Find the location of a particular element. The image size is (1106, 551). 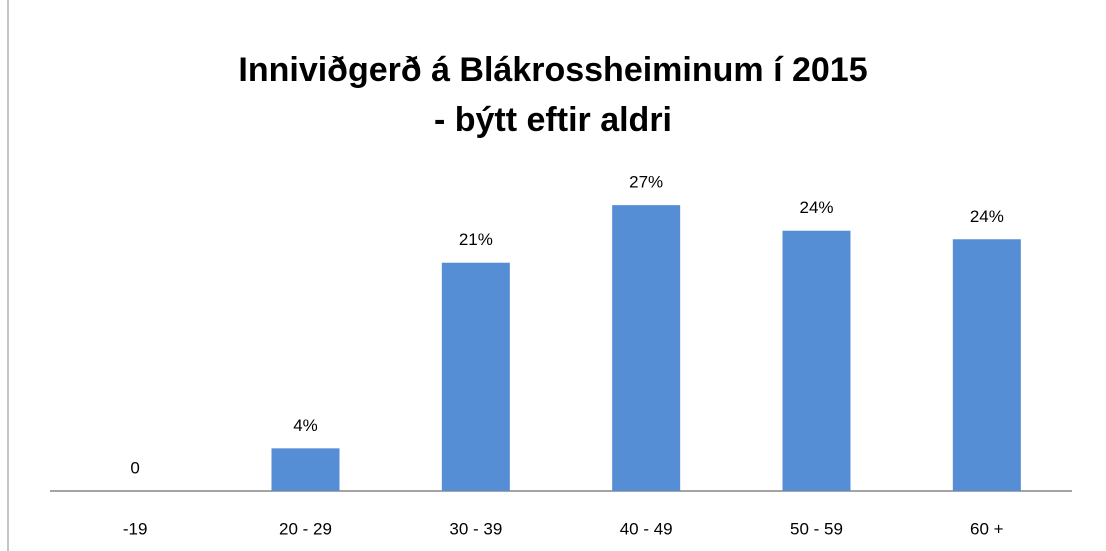

chart-title: Inniviðgerð á Blákrossheiminum í 2015 is located at coordinates (552, 70).